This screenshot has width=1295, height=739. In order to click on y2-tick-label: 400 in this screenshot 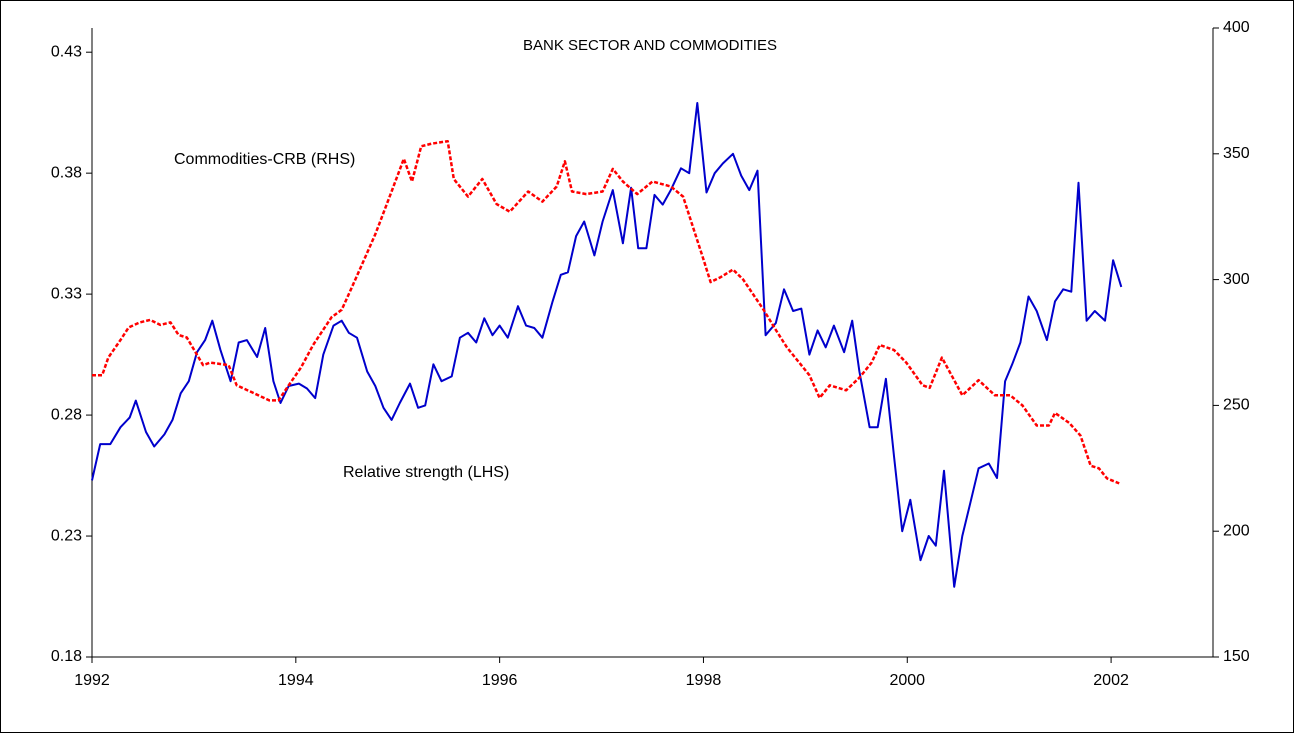, I will do `click(1236, 27)`.